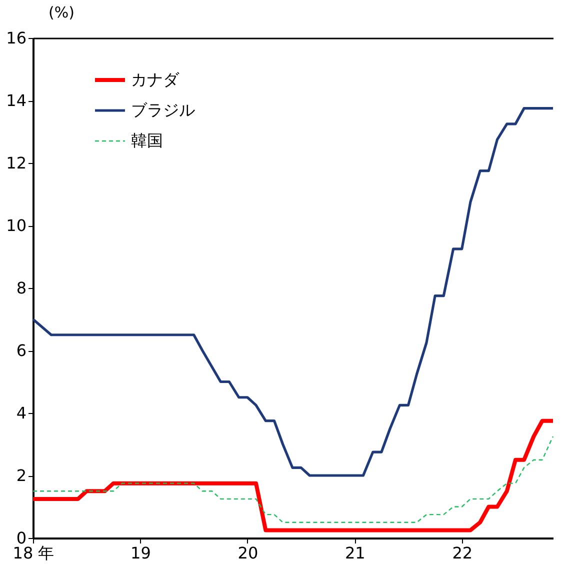 Image resolution: width=573 pixels, height=572 pixels. Describe the element at coordinates (147, 140) in the screenshot. I see `legend-label: 韓国` at that location.